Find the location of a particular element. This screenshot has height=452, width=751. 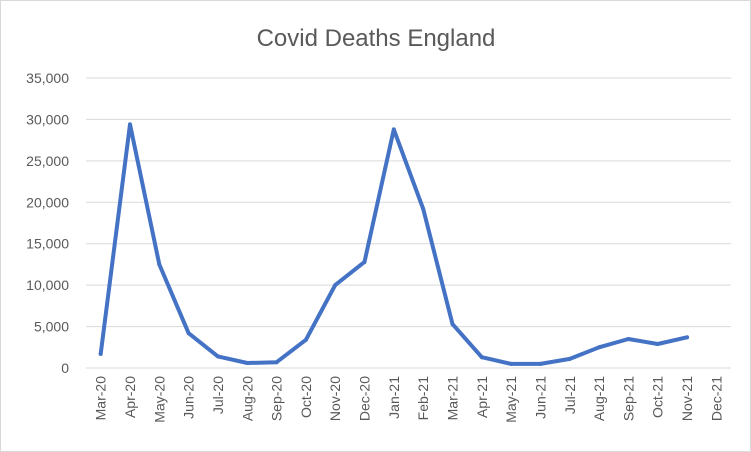

y-tick-label: 30,000 is located at coordinates (47, 119).